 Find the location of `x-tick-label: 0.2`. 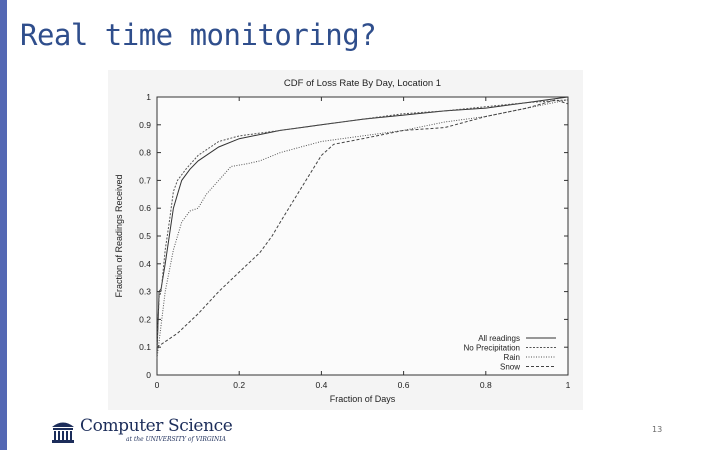

x-tick-label: 0.2 is located at coordinates (239, 385).